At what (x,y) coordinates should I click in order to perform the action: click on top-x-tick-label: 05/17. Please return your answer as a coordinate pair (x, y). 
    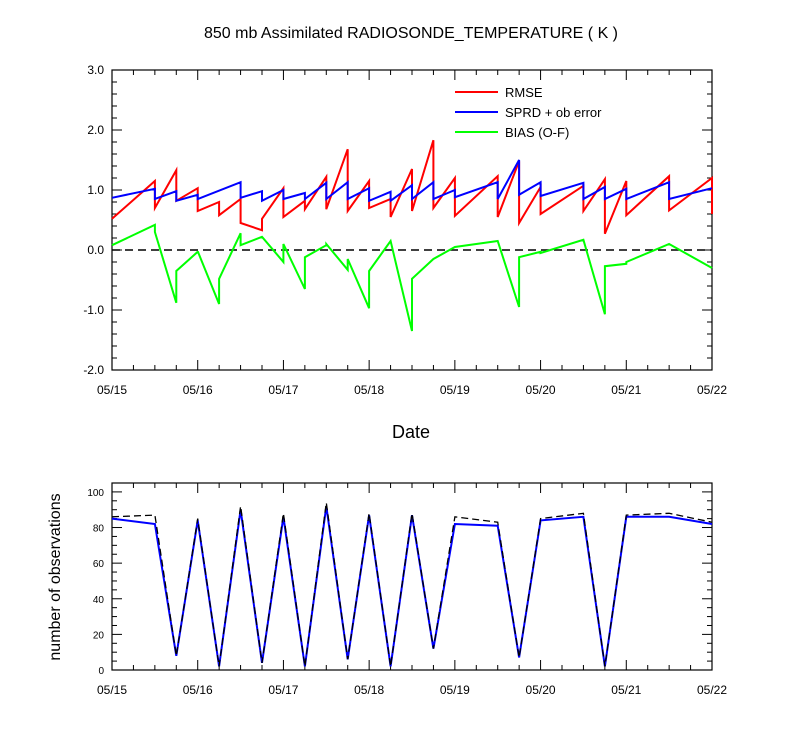
    Looking at the image, I should click on (283, 390).